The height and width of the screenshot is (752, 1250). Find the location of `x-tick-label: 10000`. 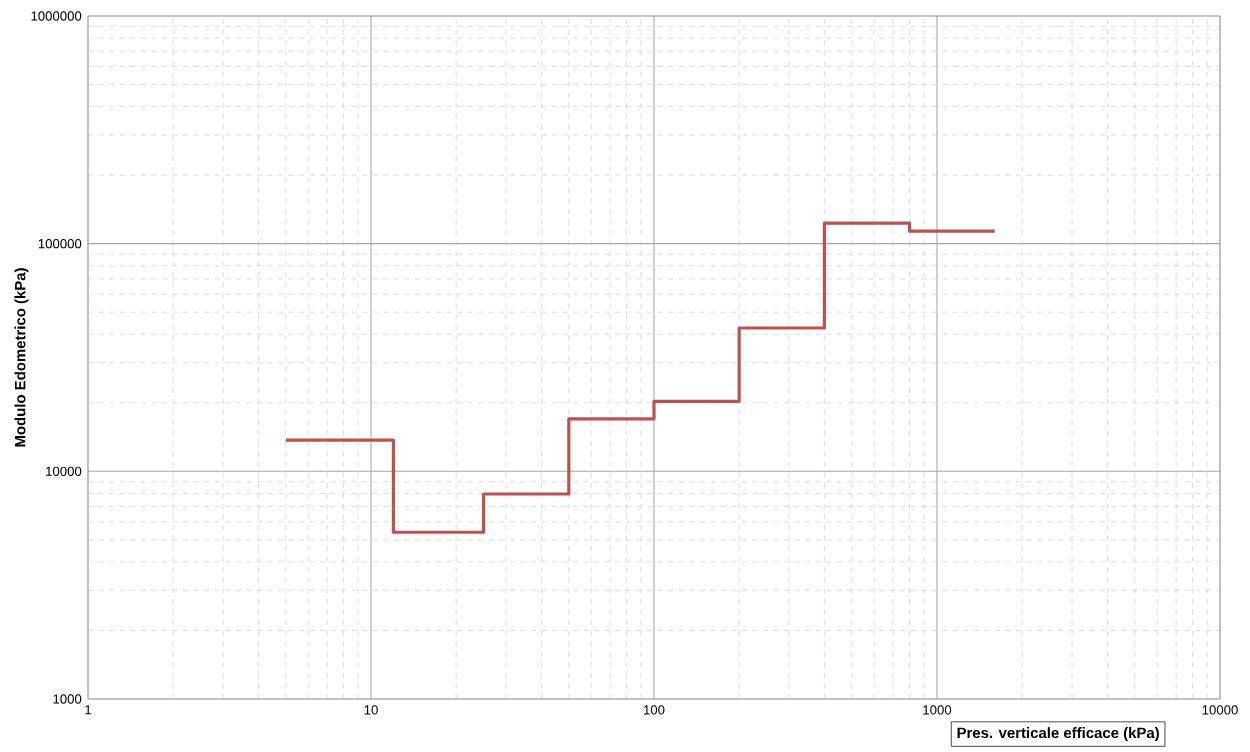

x-tick-label: 10000 is located at coordinates (1220, 710).